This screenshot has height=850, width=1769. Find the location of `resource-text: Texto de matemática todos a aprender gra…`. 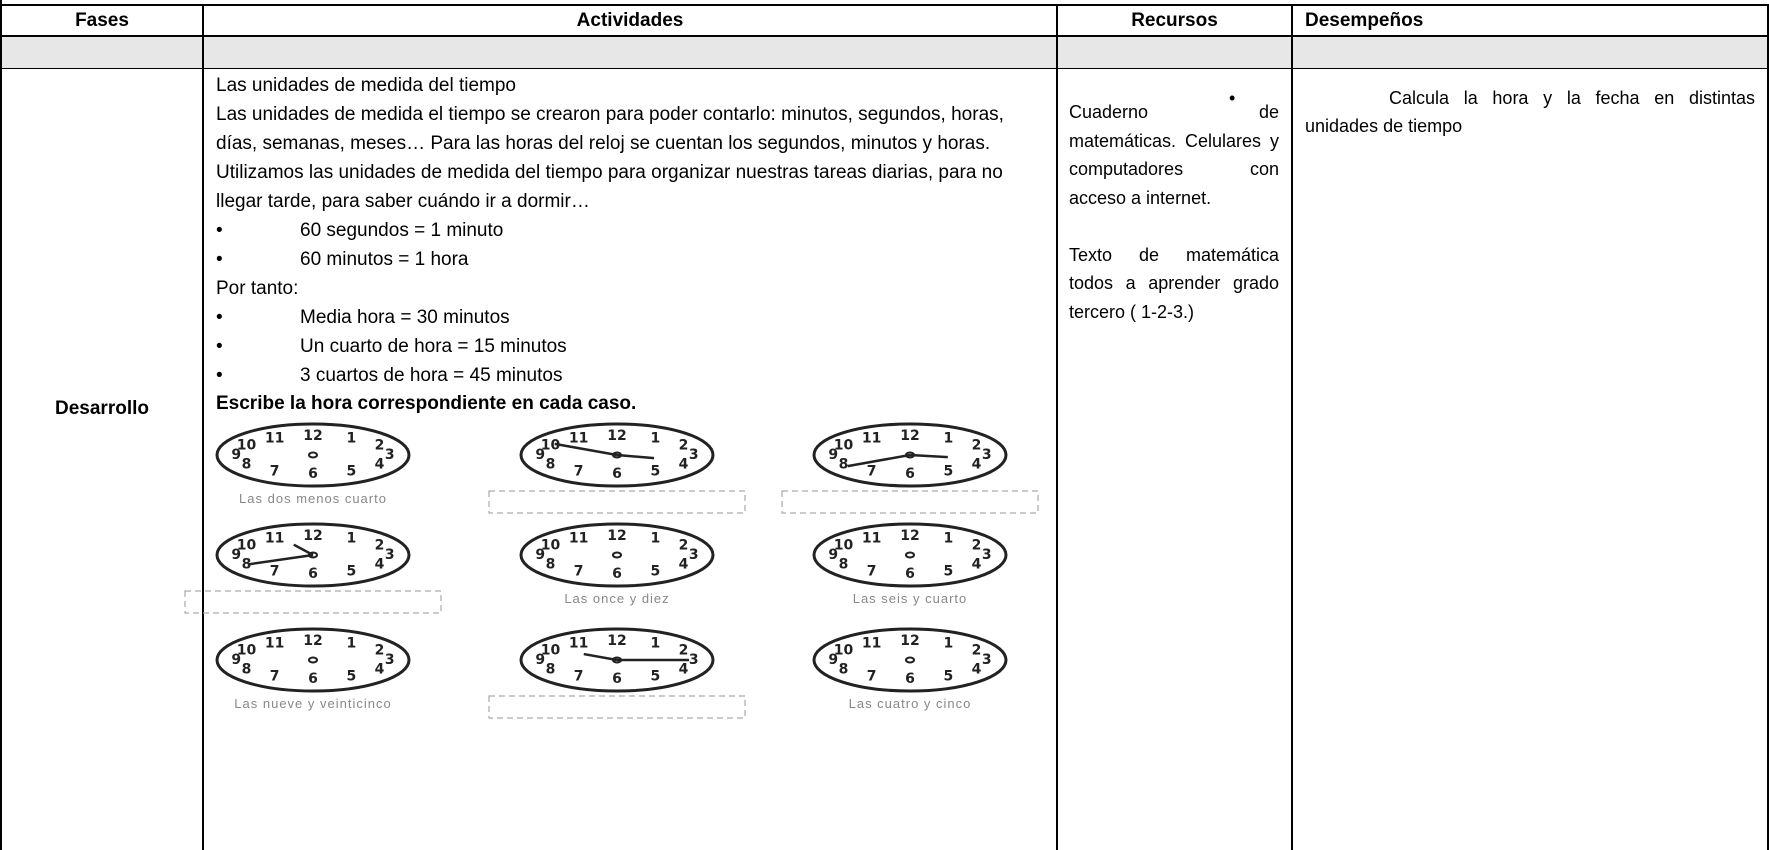

resource-text: Texto de matemática todos a aprender gra… is located at coordinates (1174, 283).